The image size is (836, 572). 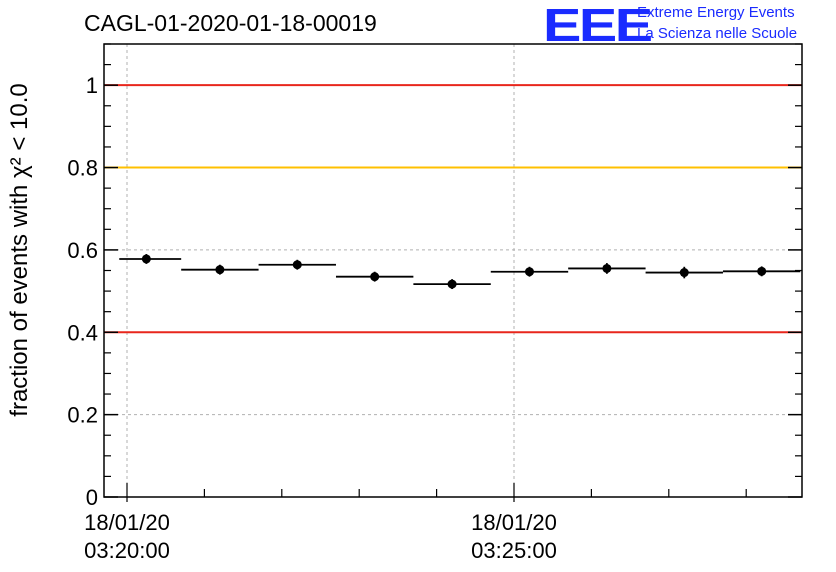 I want to click on y-tick-label: 0.6, so click(x=82, y=250).